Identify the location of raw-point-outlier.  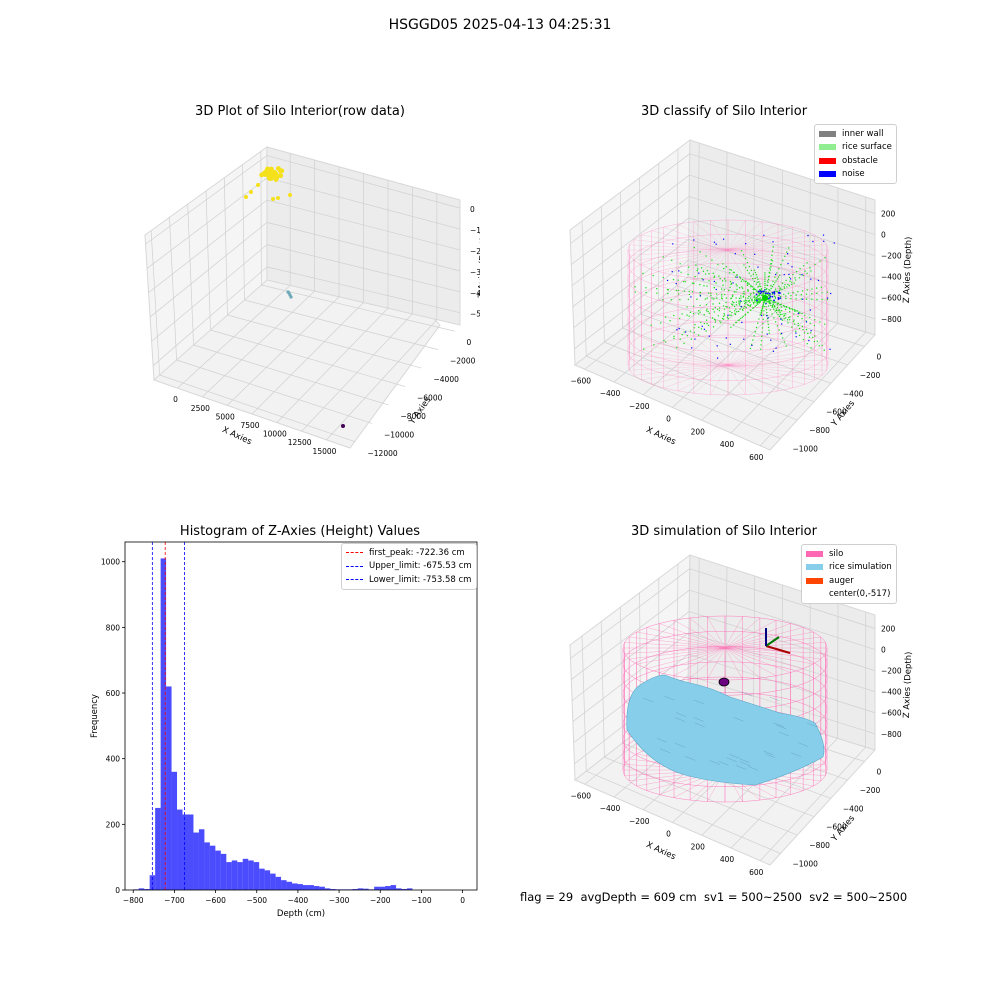
(290, 195).